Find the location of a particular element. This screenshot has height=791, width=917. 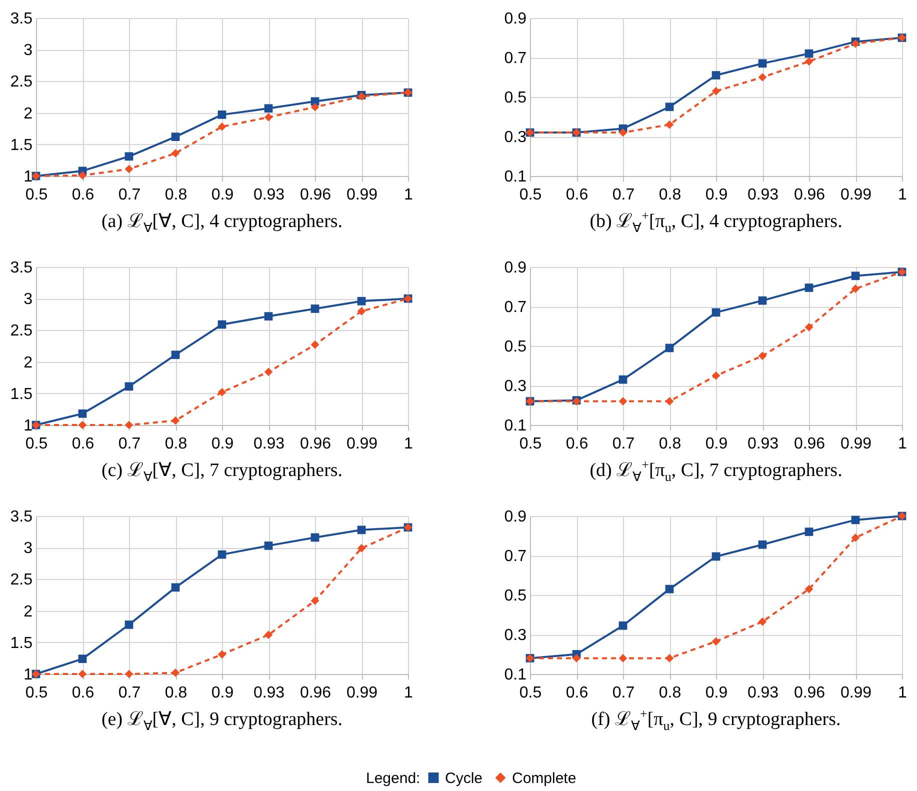

text: (f) ℒ$_{∀}$$^{+}$[π$_{u}$, C], 9 cryptographers. is located at coordinates (716, 719).